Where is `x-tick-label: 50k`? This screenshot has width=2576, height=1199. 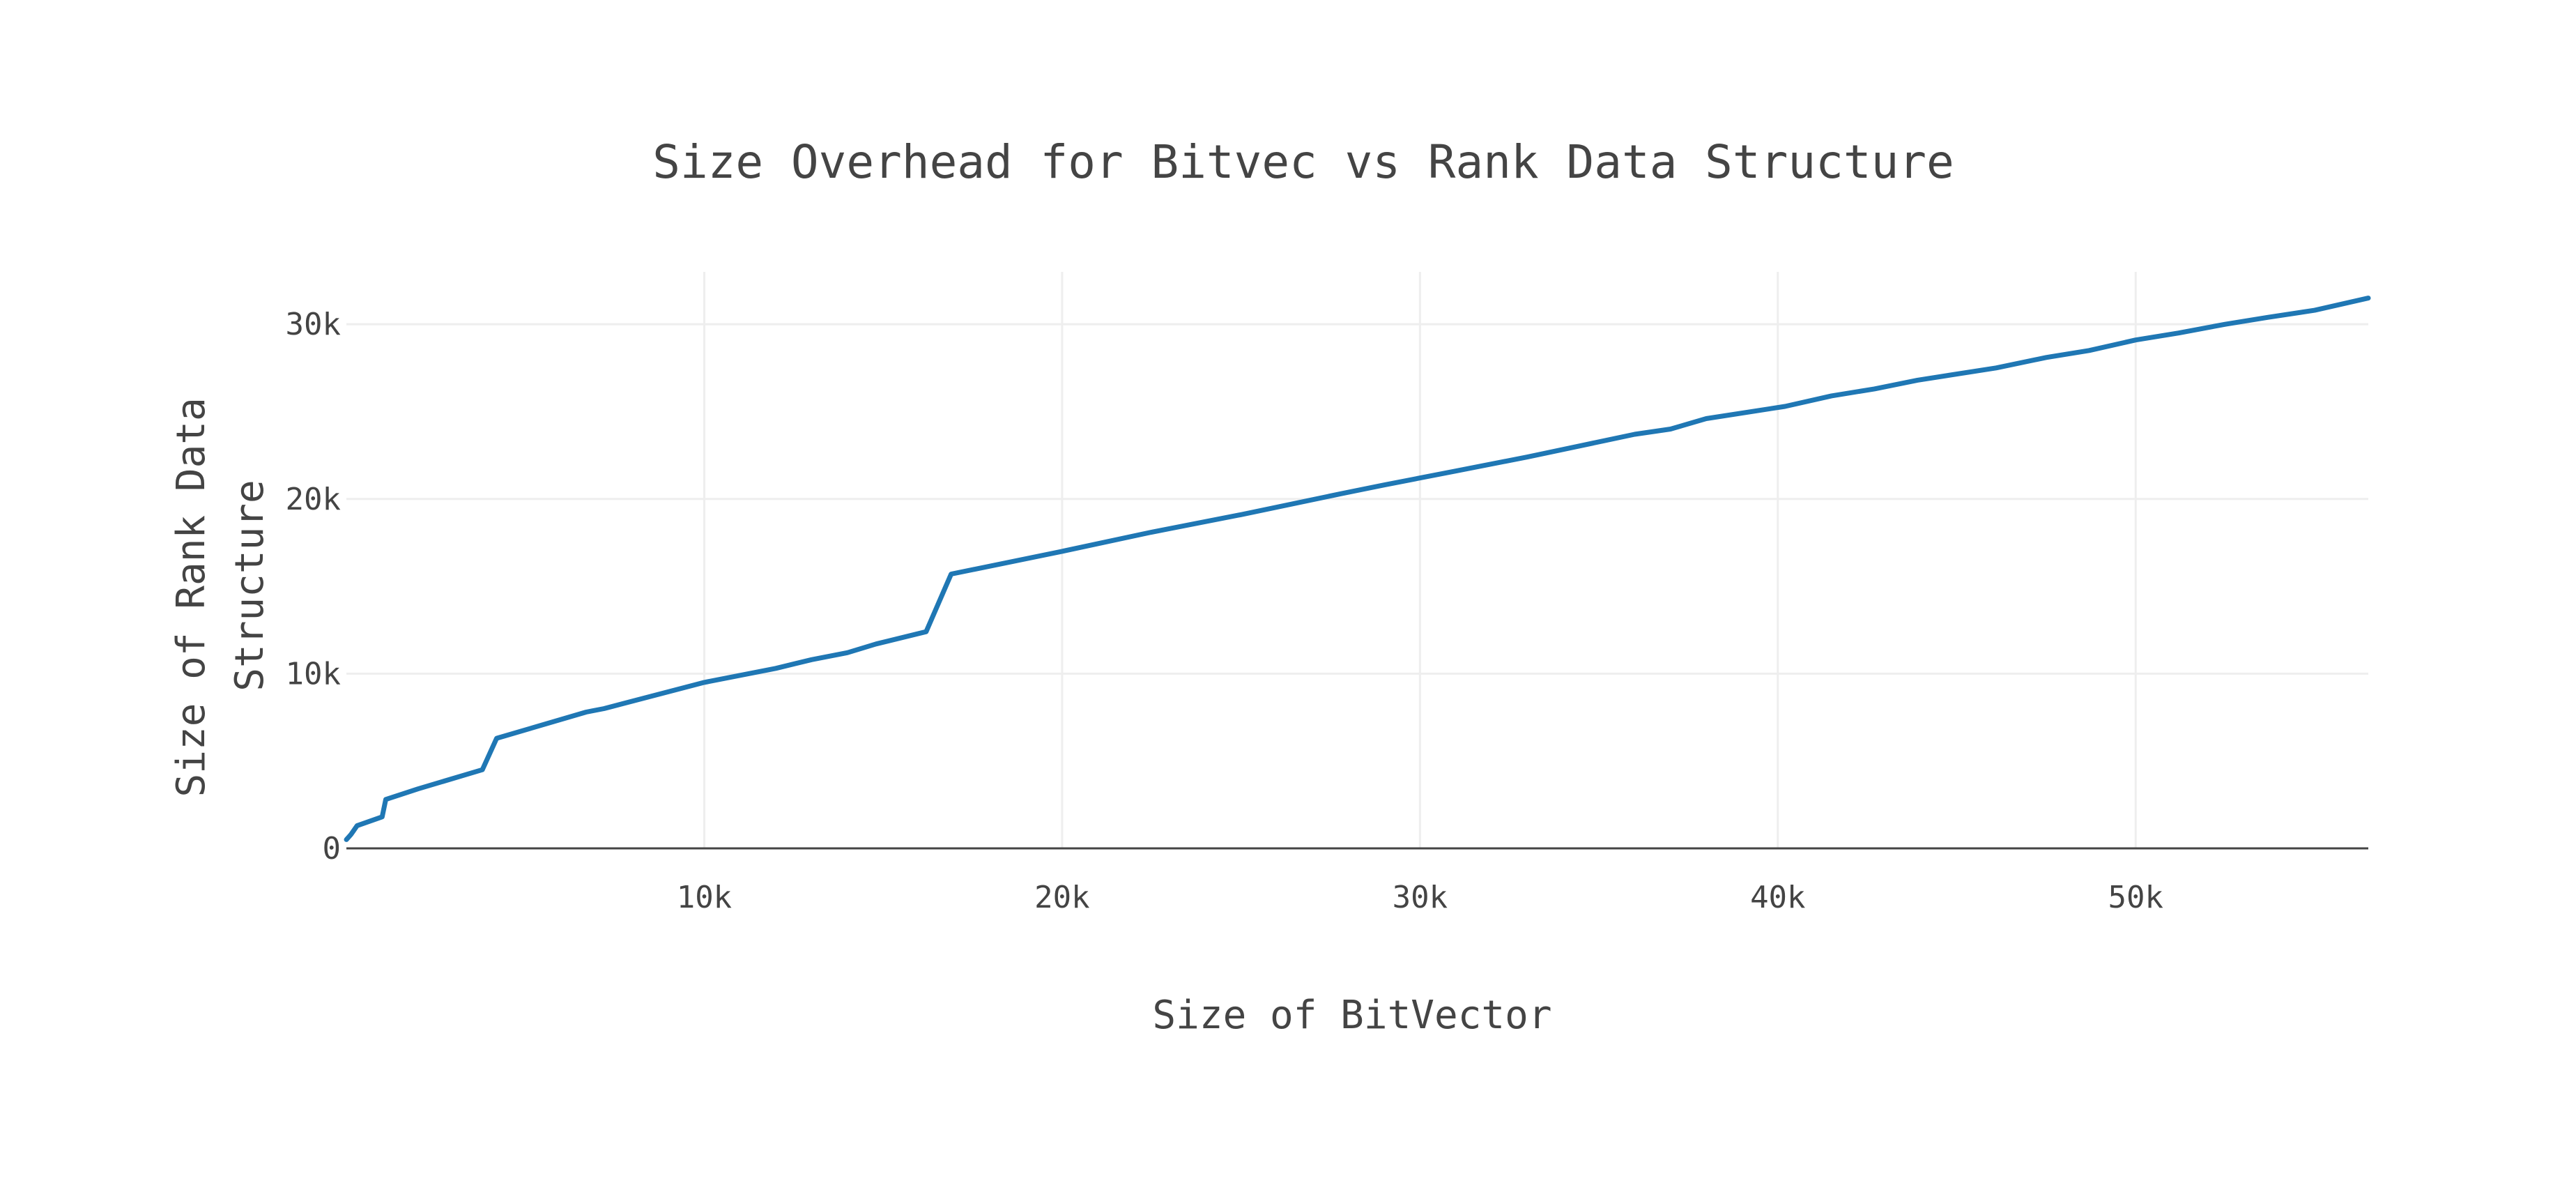 x-tick-label: 50k is located at coordinates (2135, 897).